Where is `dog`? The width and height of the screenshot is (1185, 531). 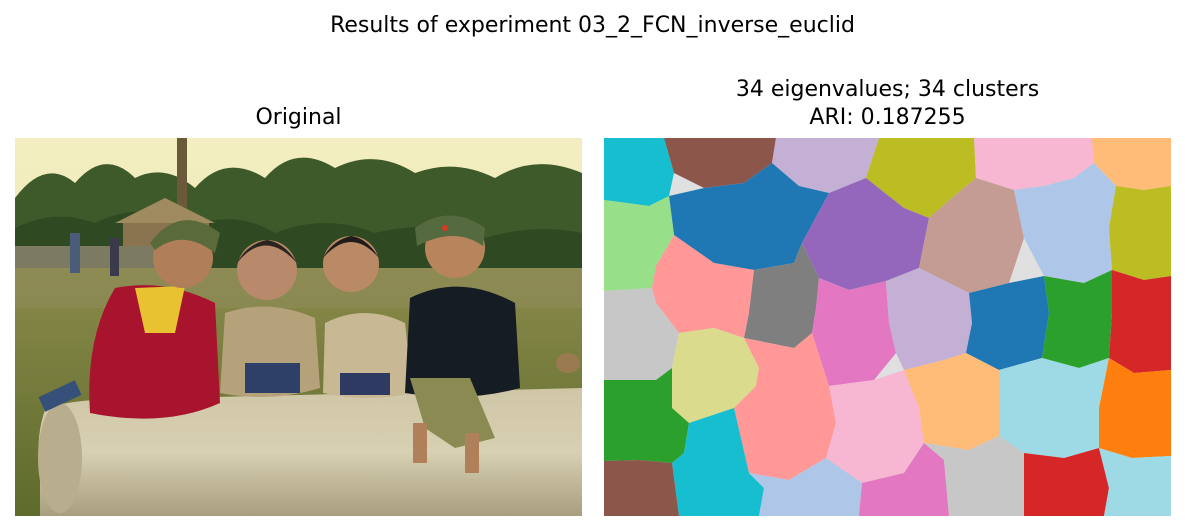
dog is located at coordinates (568, 363).